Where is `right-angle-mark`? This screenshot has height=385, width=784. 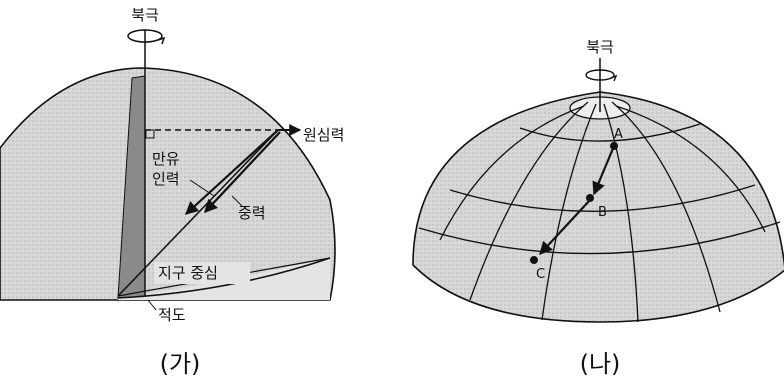
right-angle-mark is located at coordinates (150, 134).